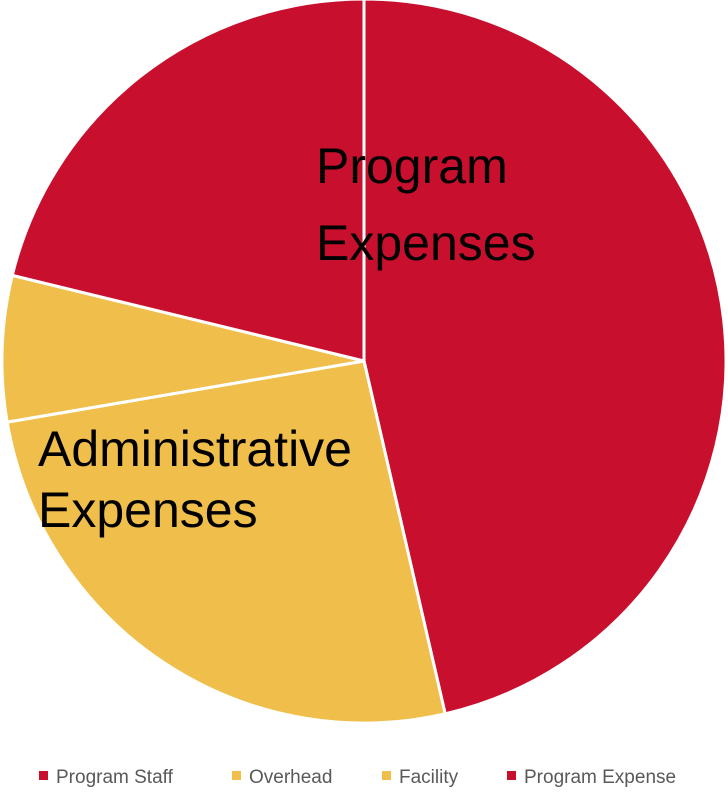 This screenshot has width=728, height=794. I want to click on annotation-administrative-expenses: Administrative Expenses, so click(195, 479).